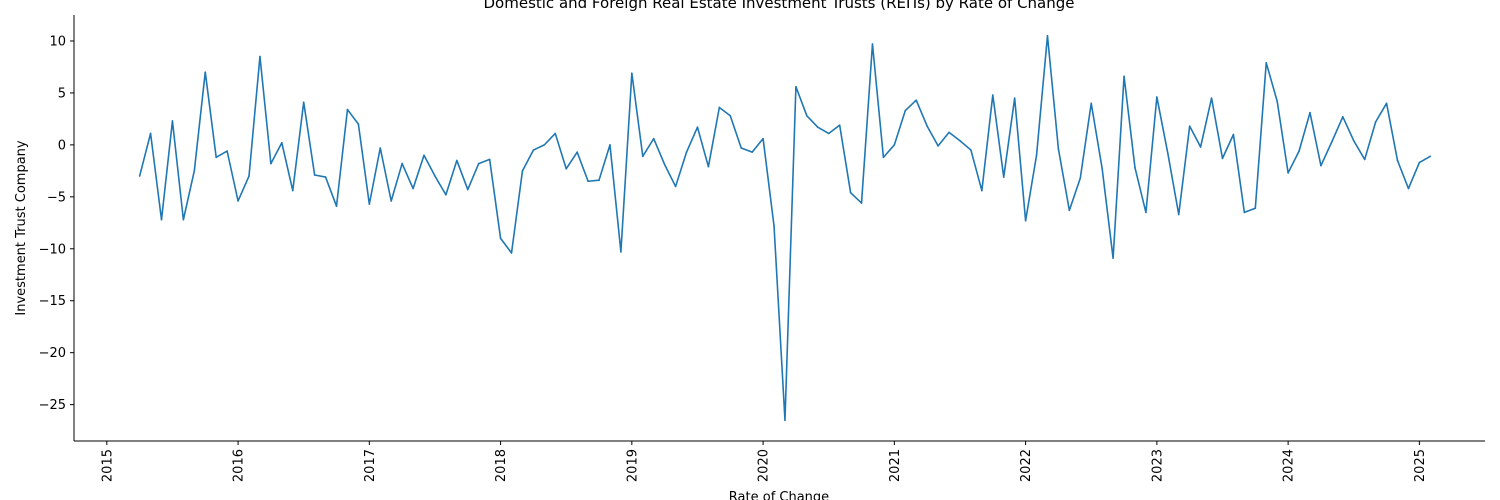 This screenshot has width=1500, height=500. I want to click on y-tick-label: −20, so click(52, 353).